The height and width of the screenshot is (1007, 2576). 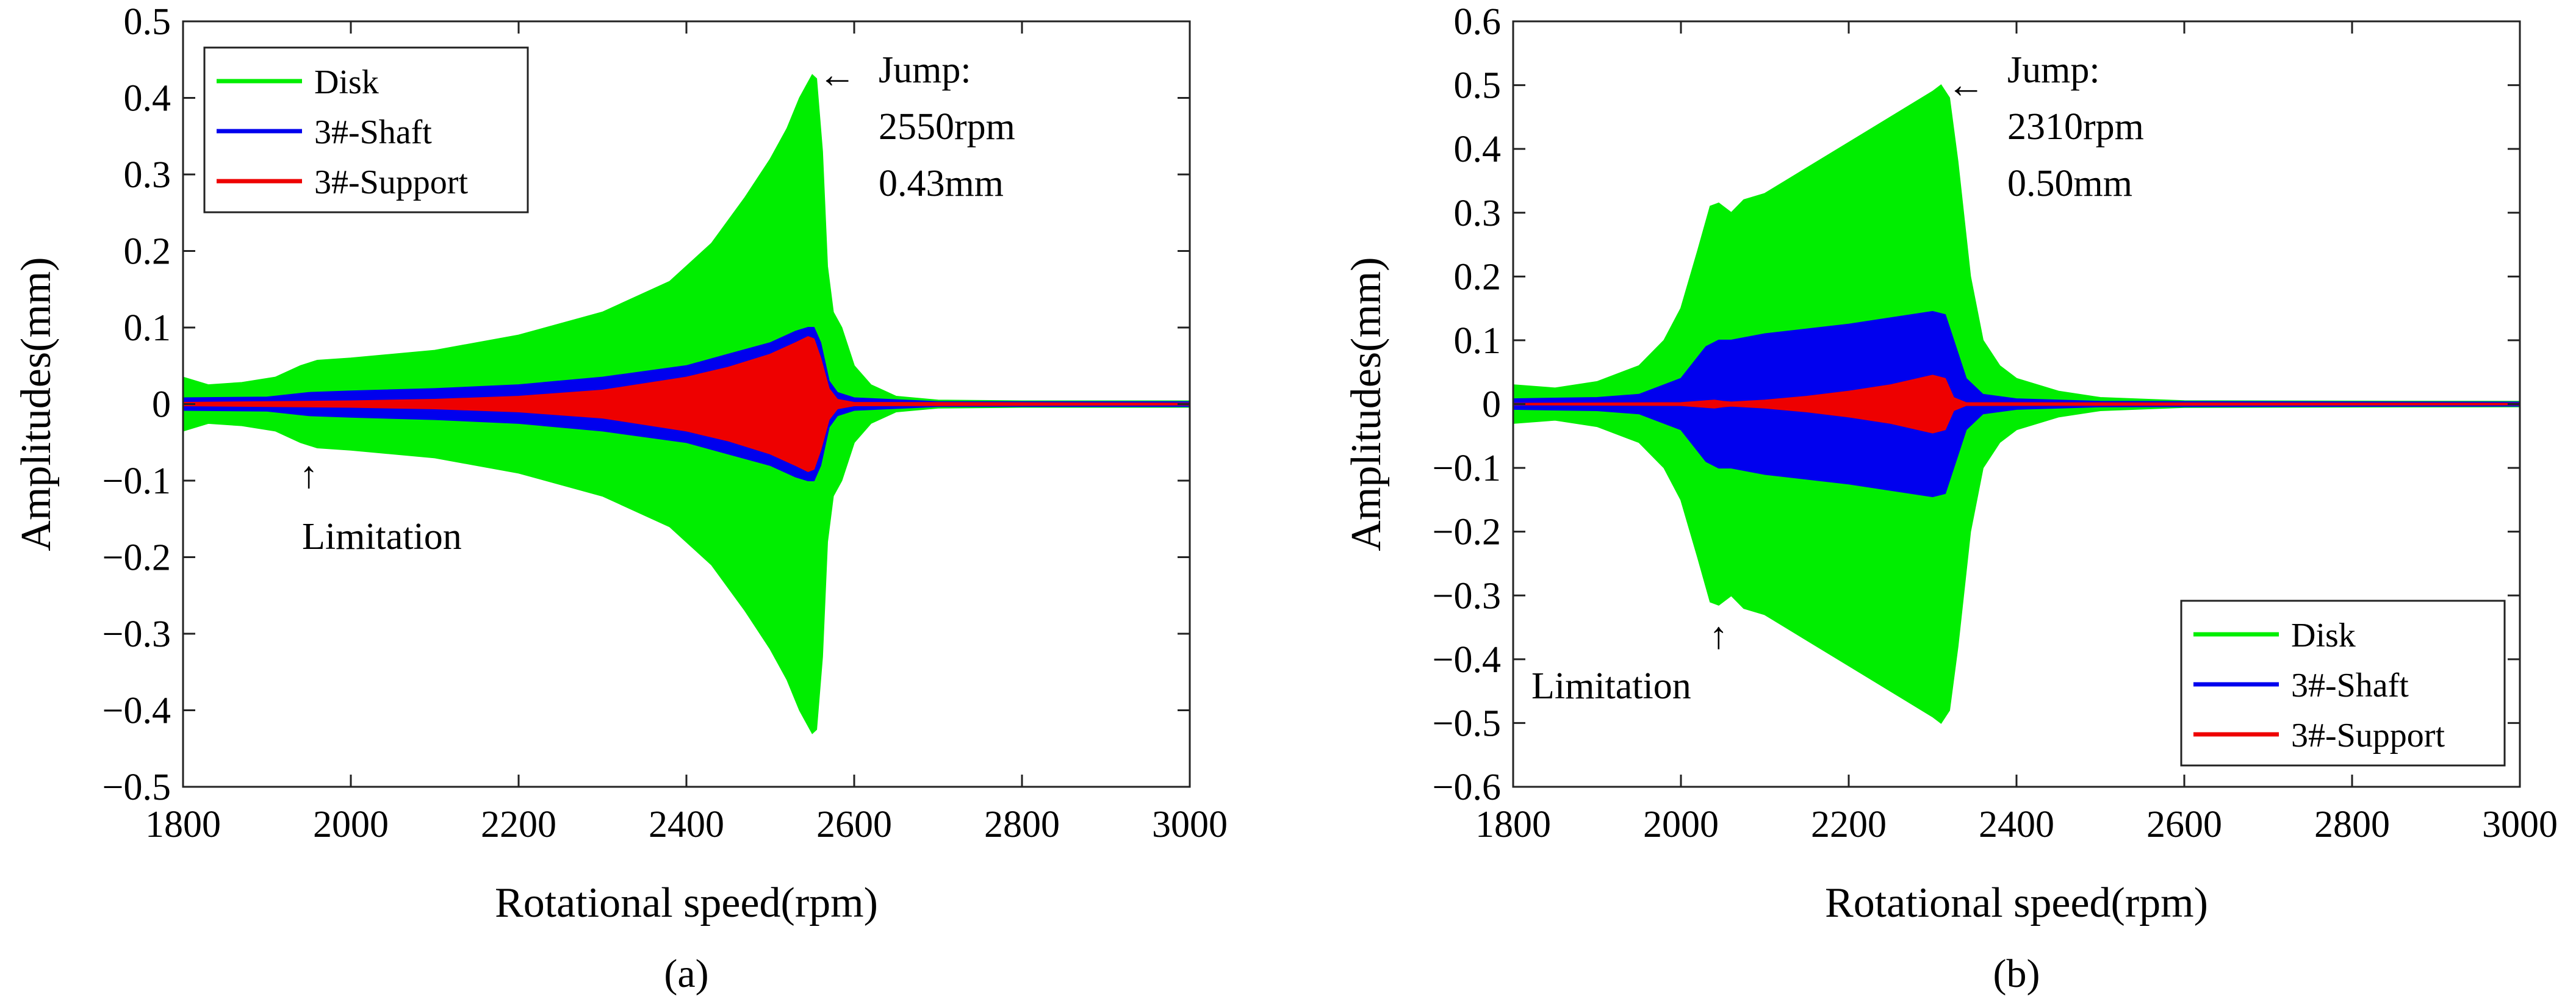 I want to click on jump-annotation-line: 0.50mm, so click(x=2069, y=183).